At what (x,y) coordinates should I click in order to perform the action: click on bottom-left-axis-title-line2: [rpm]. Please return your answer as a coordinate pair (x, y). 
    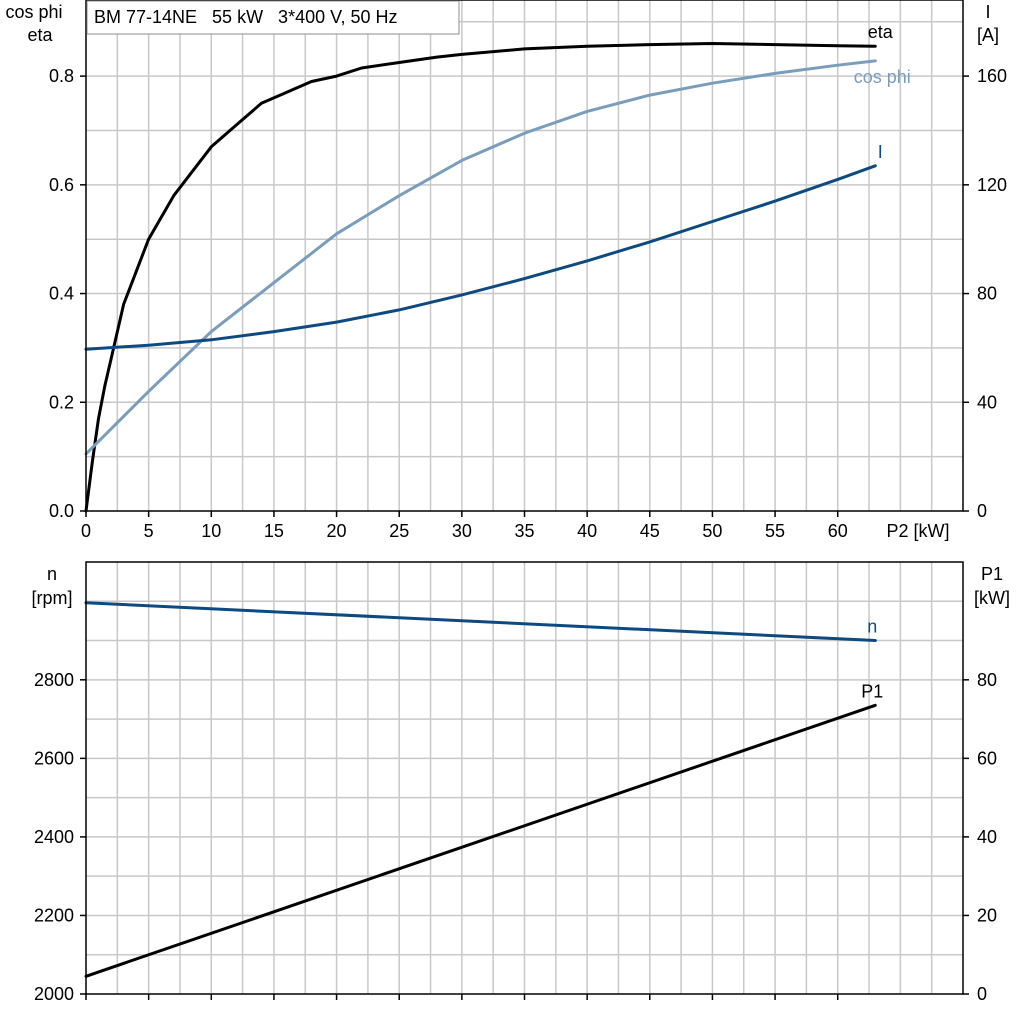
    Looking at the image, I should click on (51, 598).